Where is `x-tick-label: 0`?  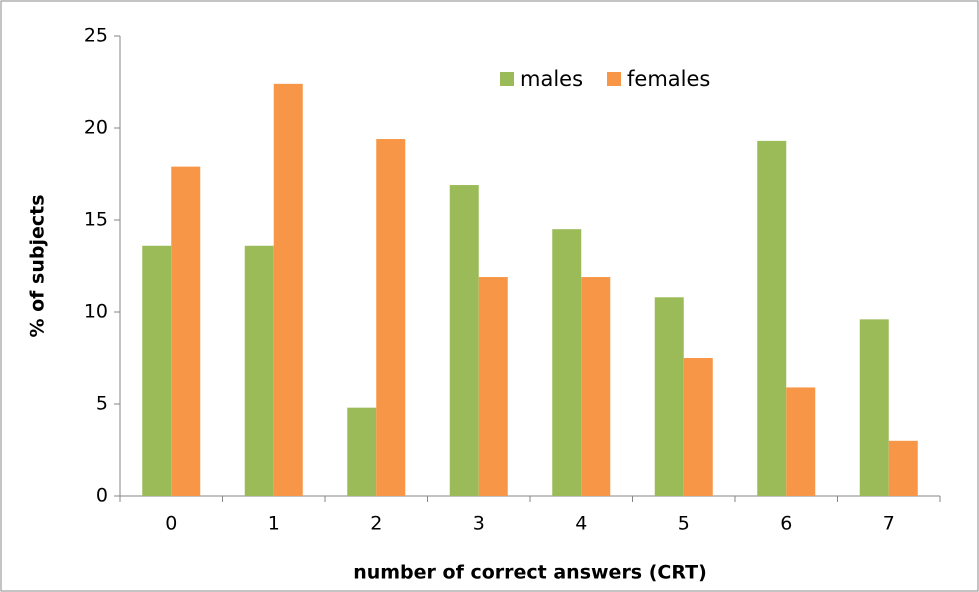 x-tick-label: 0 is located at coordinates (171, 524).